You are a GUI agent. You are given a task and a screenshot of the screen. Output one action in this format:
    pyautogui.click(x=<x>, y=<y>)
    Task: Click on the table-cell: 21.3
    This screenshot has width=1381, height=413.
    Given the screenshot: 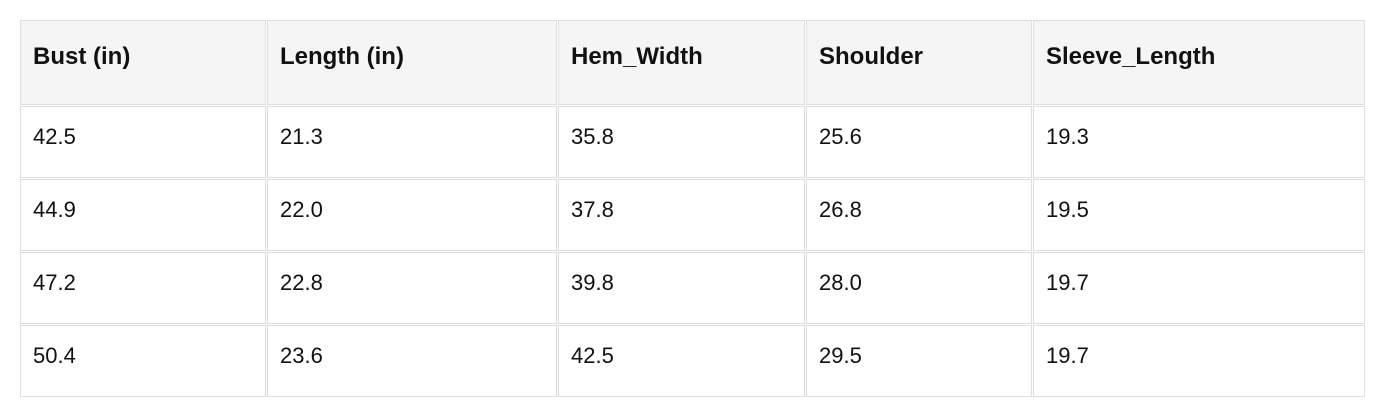 What is the action you would take?
    pyautogui.click(x=412, y=142)
    